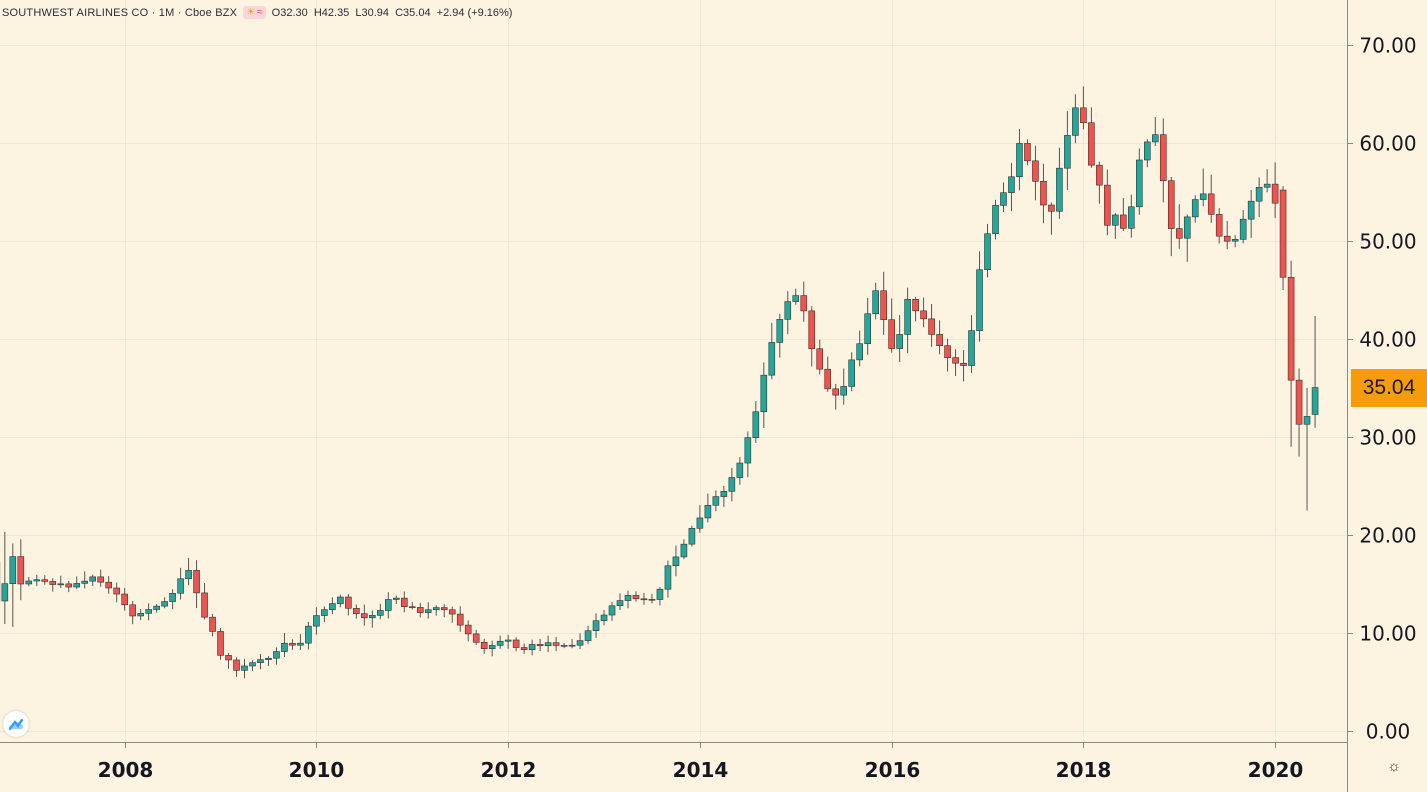 Image resolution: width=1427 pixels, height=792 pixels. What do you see at coordinates (1394, 766) in the screenshot?
I see `gear-icon: ☼` at bounding box center [1394, 766].